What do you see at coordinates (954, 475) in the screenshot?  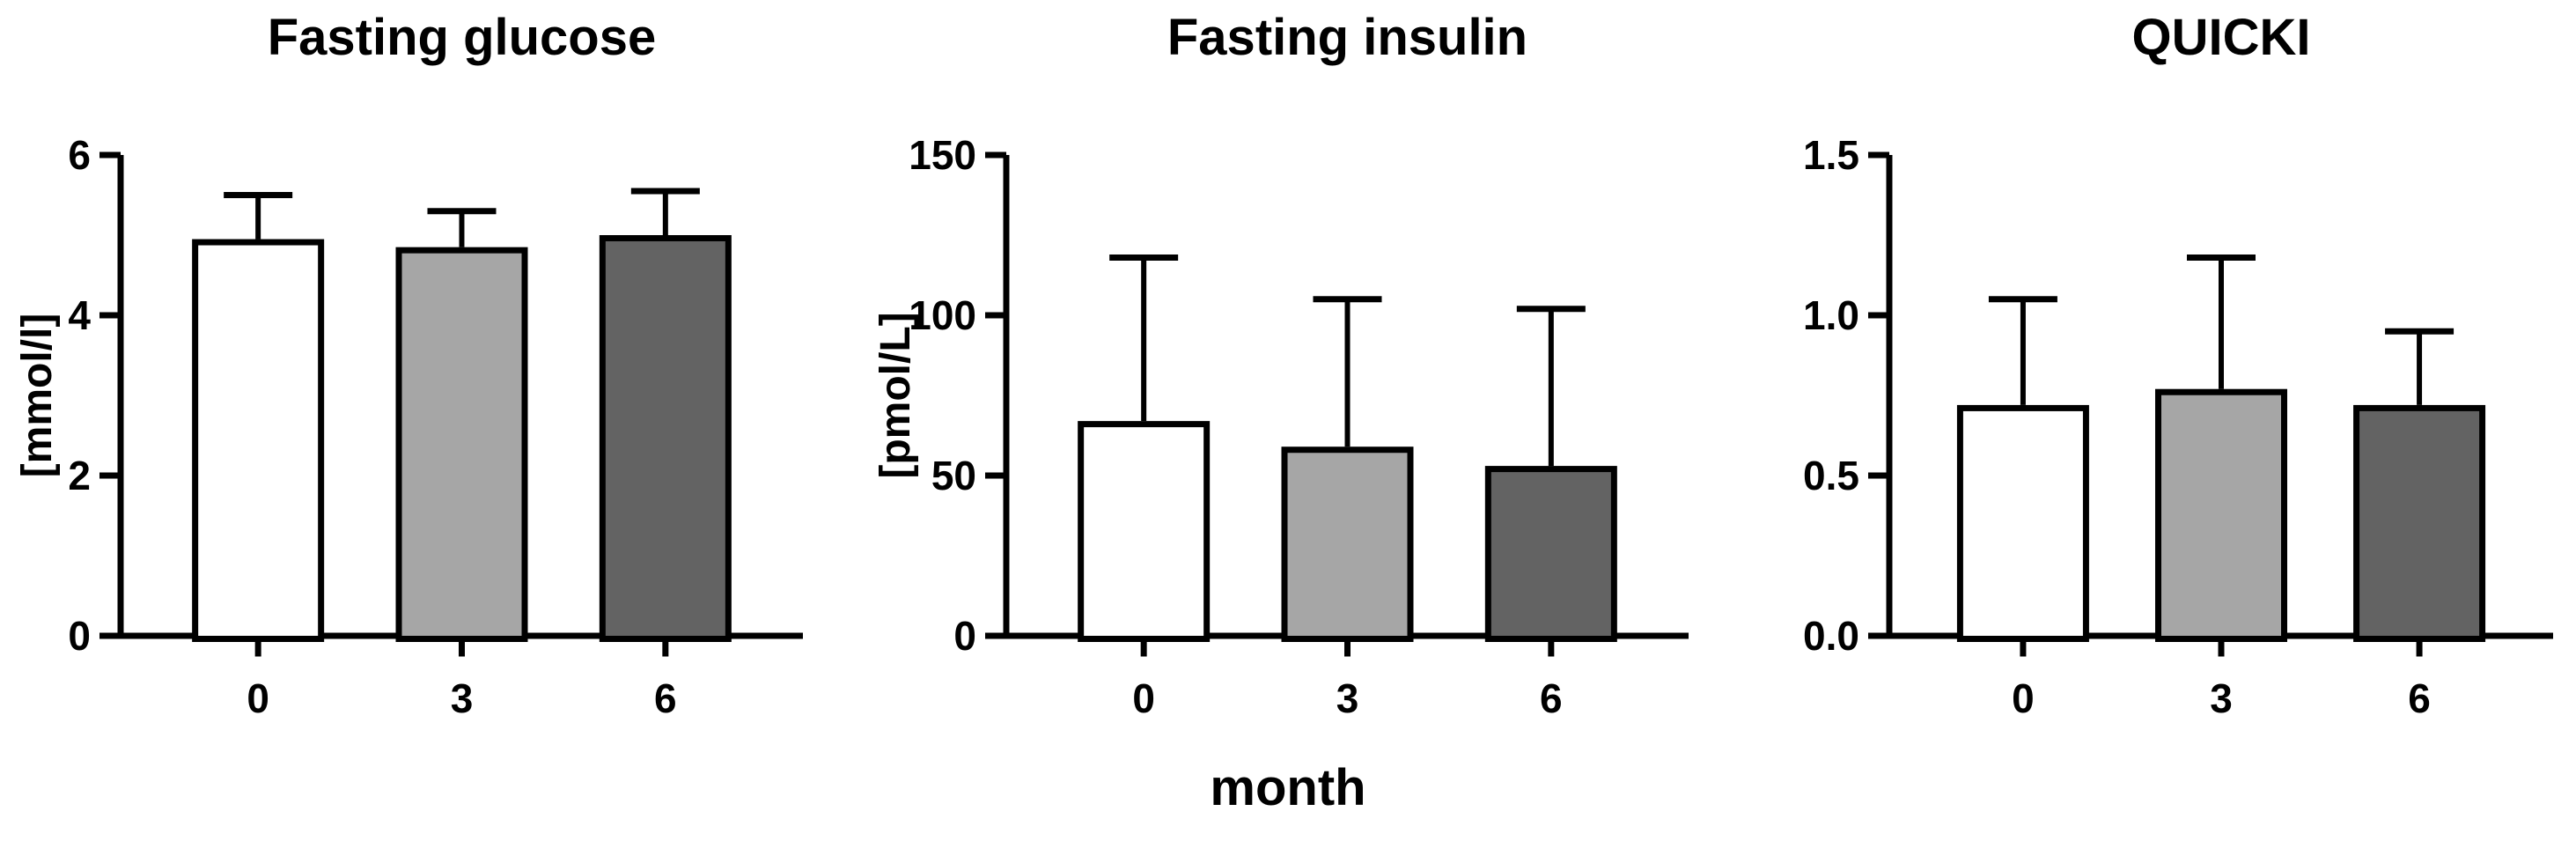 I see `y-tick-label: 50` at bounding box center [954, 475].